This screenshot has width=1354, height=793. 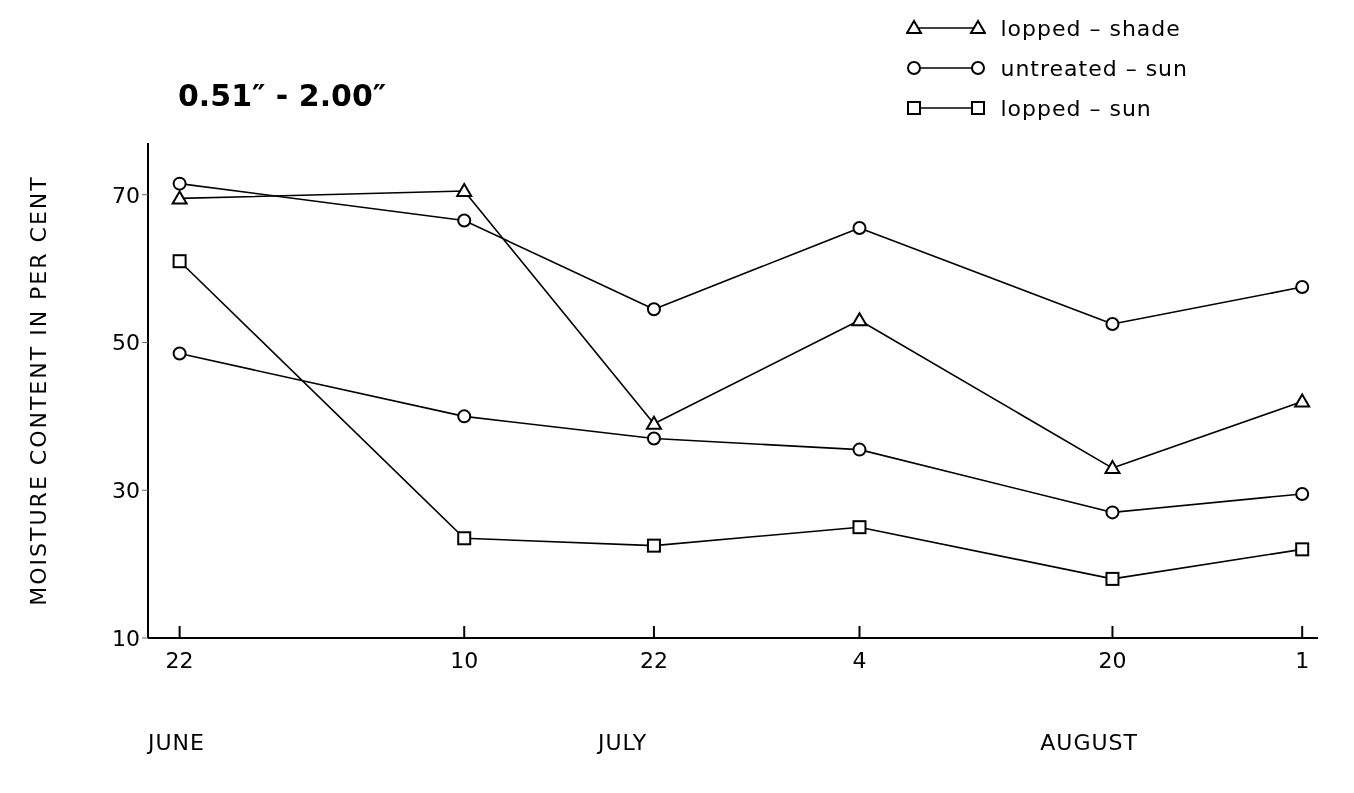 What do you see at coordinates (126, 638) in the screenshot?
I see `y-tick-label: 10` at bounding box center [126, 638].